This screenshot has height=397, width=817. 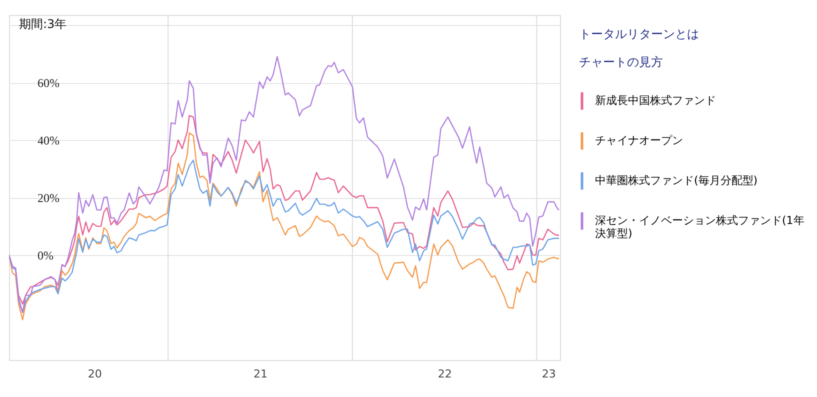 I want to click on legend-label: 中華圏株式ファンド(毎月分配型), so click(x=676, y=180).